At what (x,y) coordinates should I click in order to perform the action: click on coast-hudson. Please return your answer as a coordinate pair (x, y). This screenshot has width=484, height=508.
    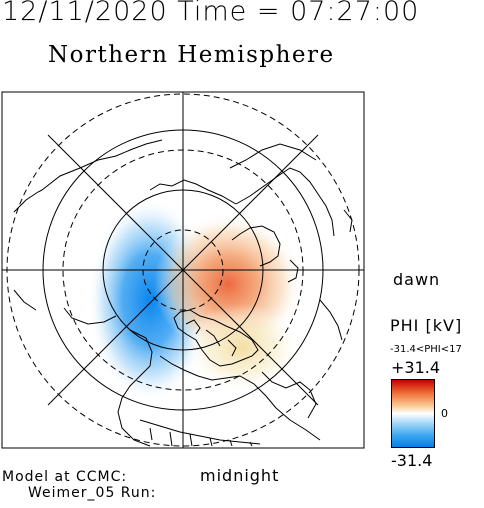
    Looking at the image, I should click on (289, 395).